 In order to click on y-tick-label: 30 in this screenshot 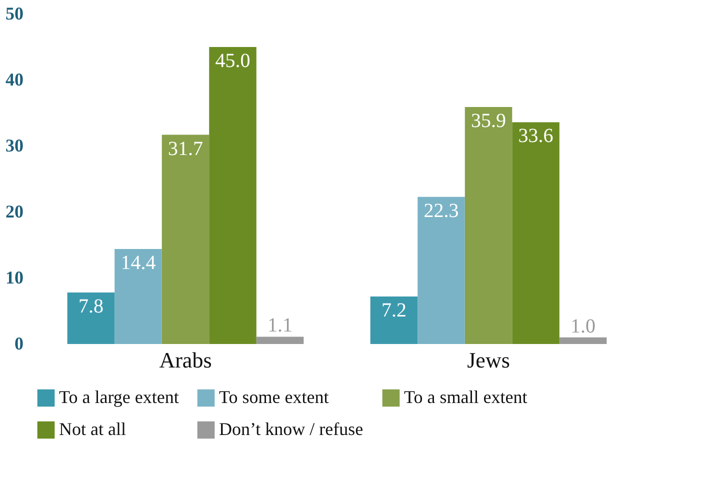, I will do `click(15, 146)`.